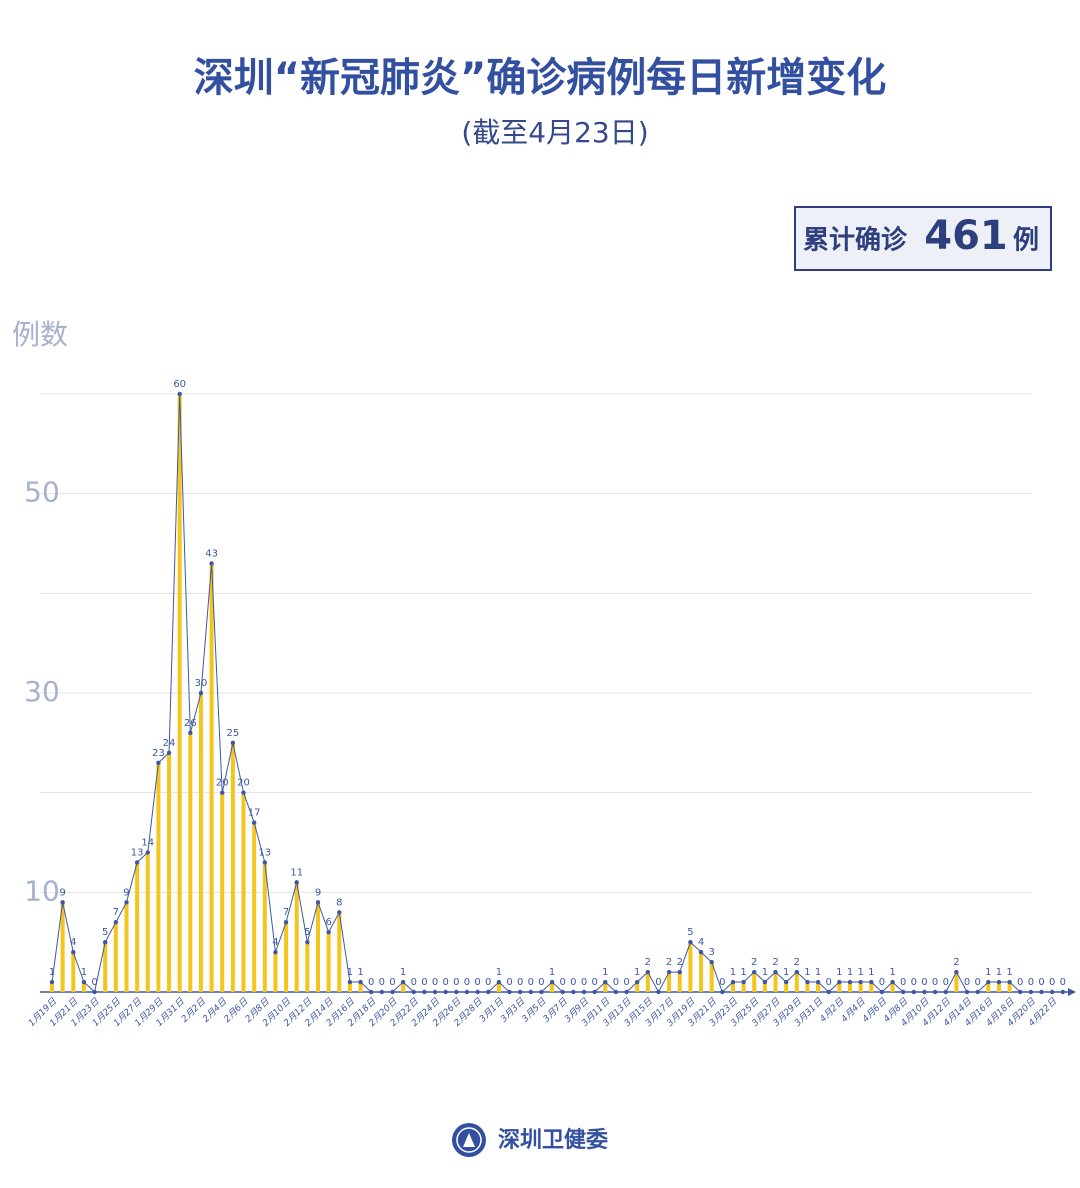 This screenshot has height=1188, width=1080. What do you see at coordinates (233, 733) in the screenshot?
I see `value-label: 25` at bounding box center [233, 733].